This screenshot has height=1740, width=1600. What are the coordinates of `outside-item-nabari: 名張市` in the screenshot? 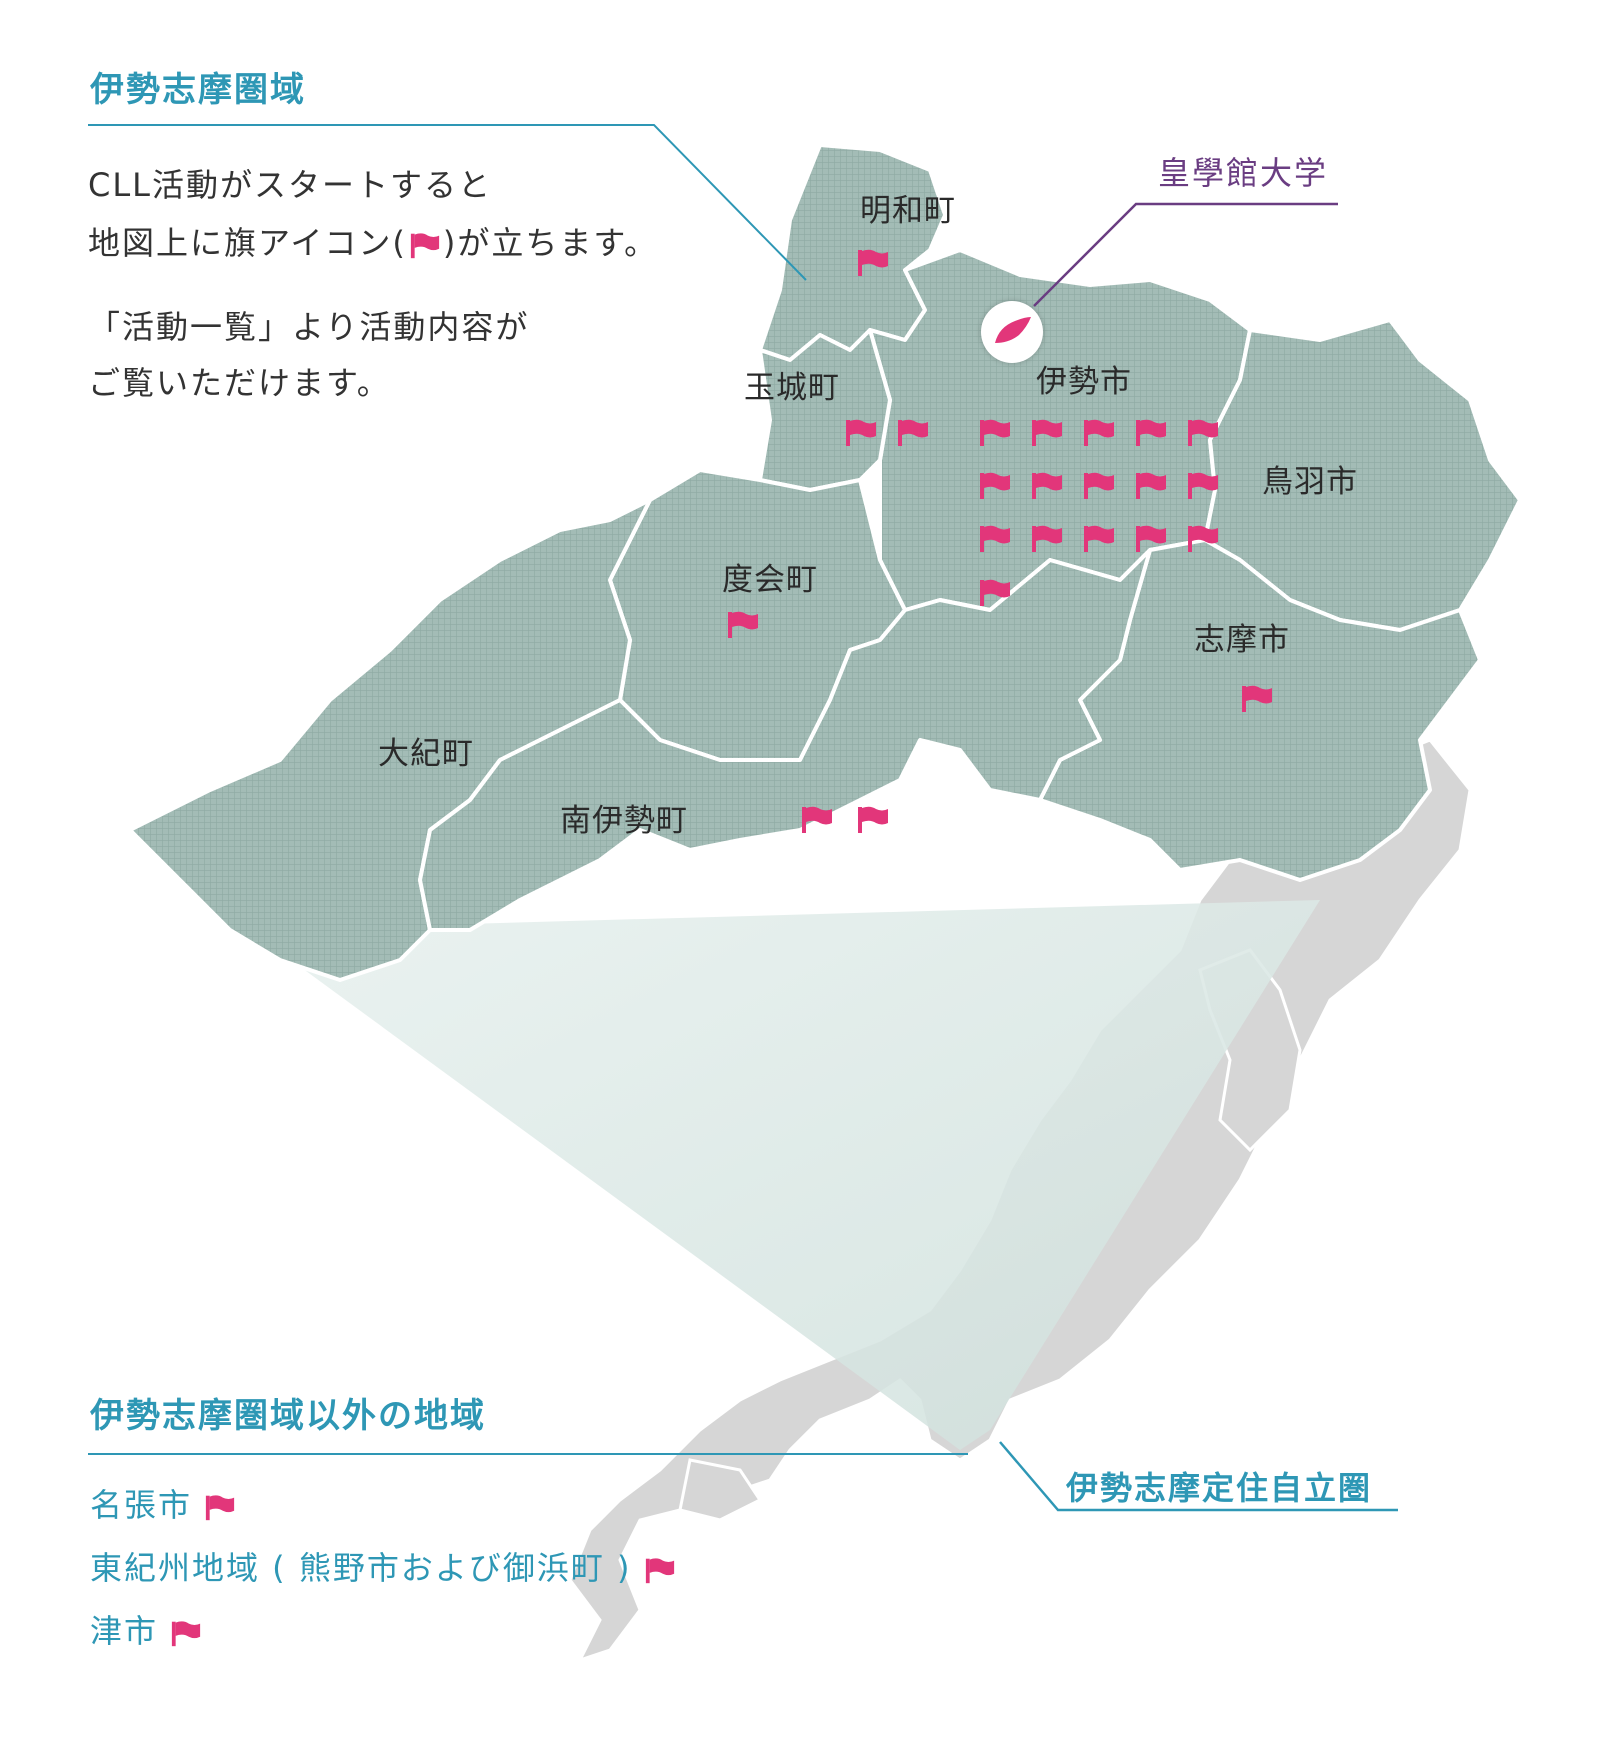 It's located at (163, 1503).